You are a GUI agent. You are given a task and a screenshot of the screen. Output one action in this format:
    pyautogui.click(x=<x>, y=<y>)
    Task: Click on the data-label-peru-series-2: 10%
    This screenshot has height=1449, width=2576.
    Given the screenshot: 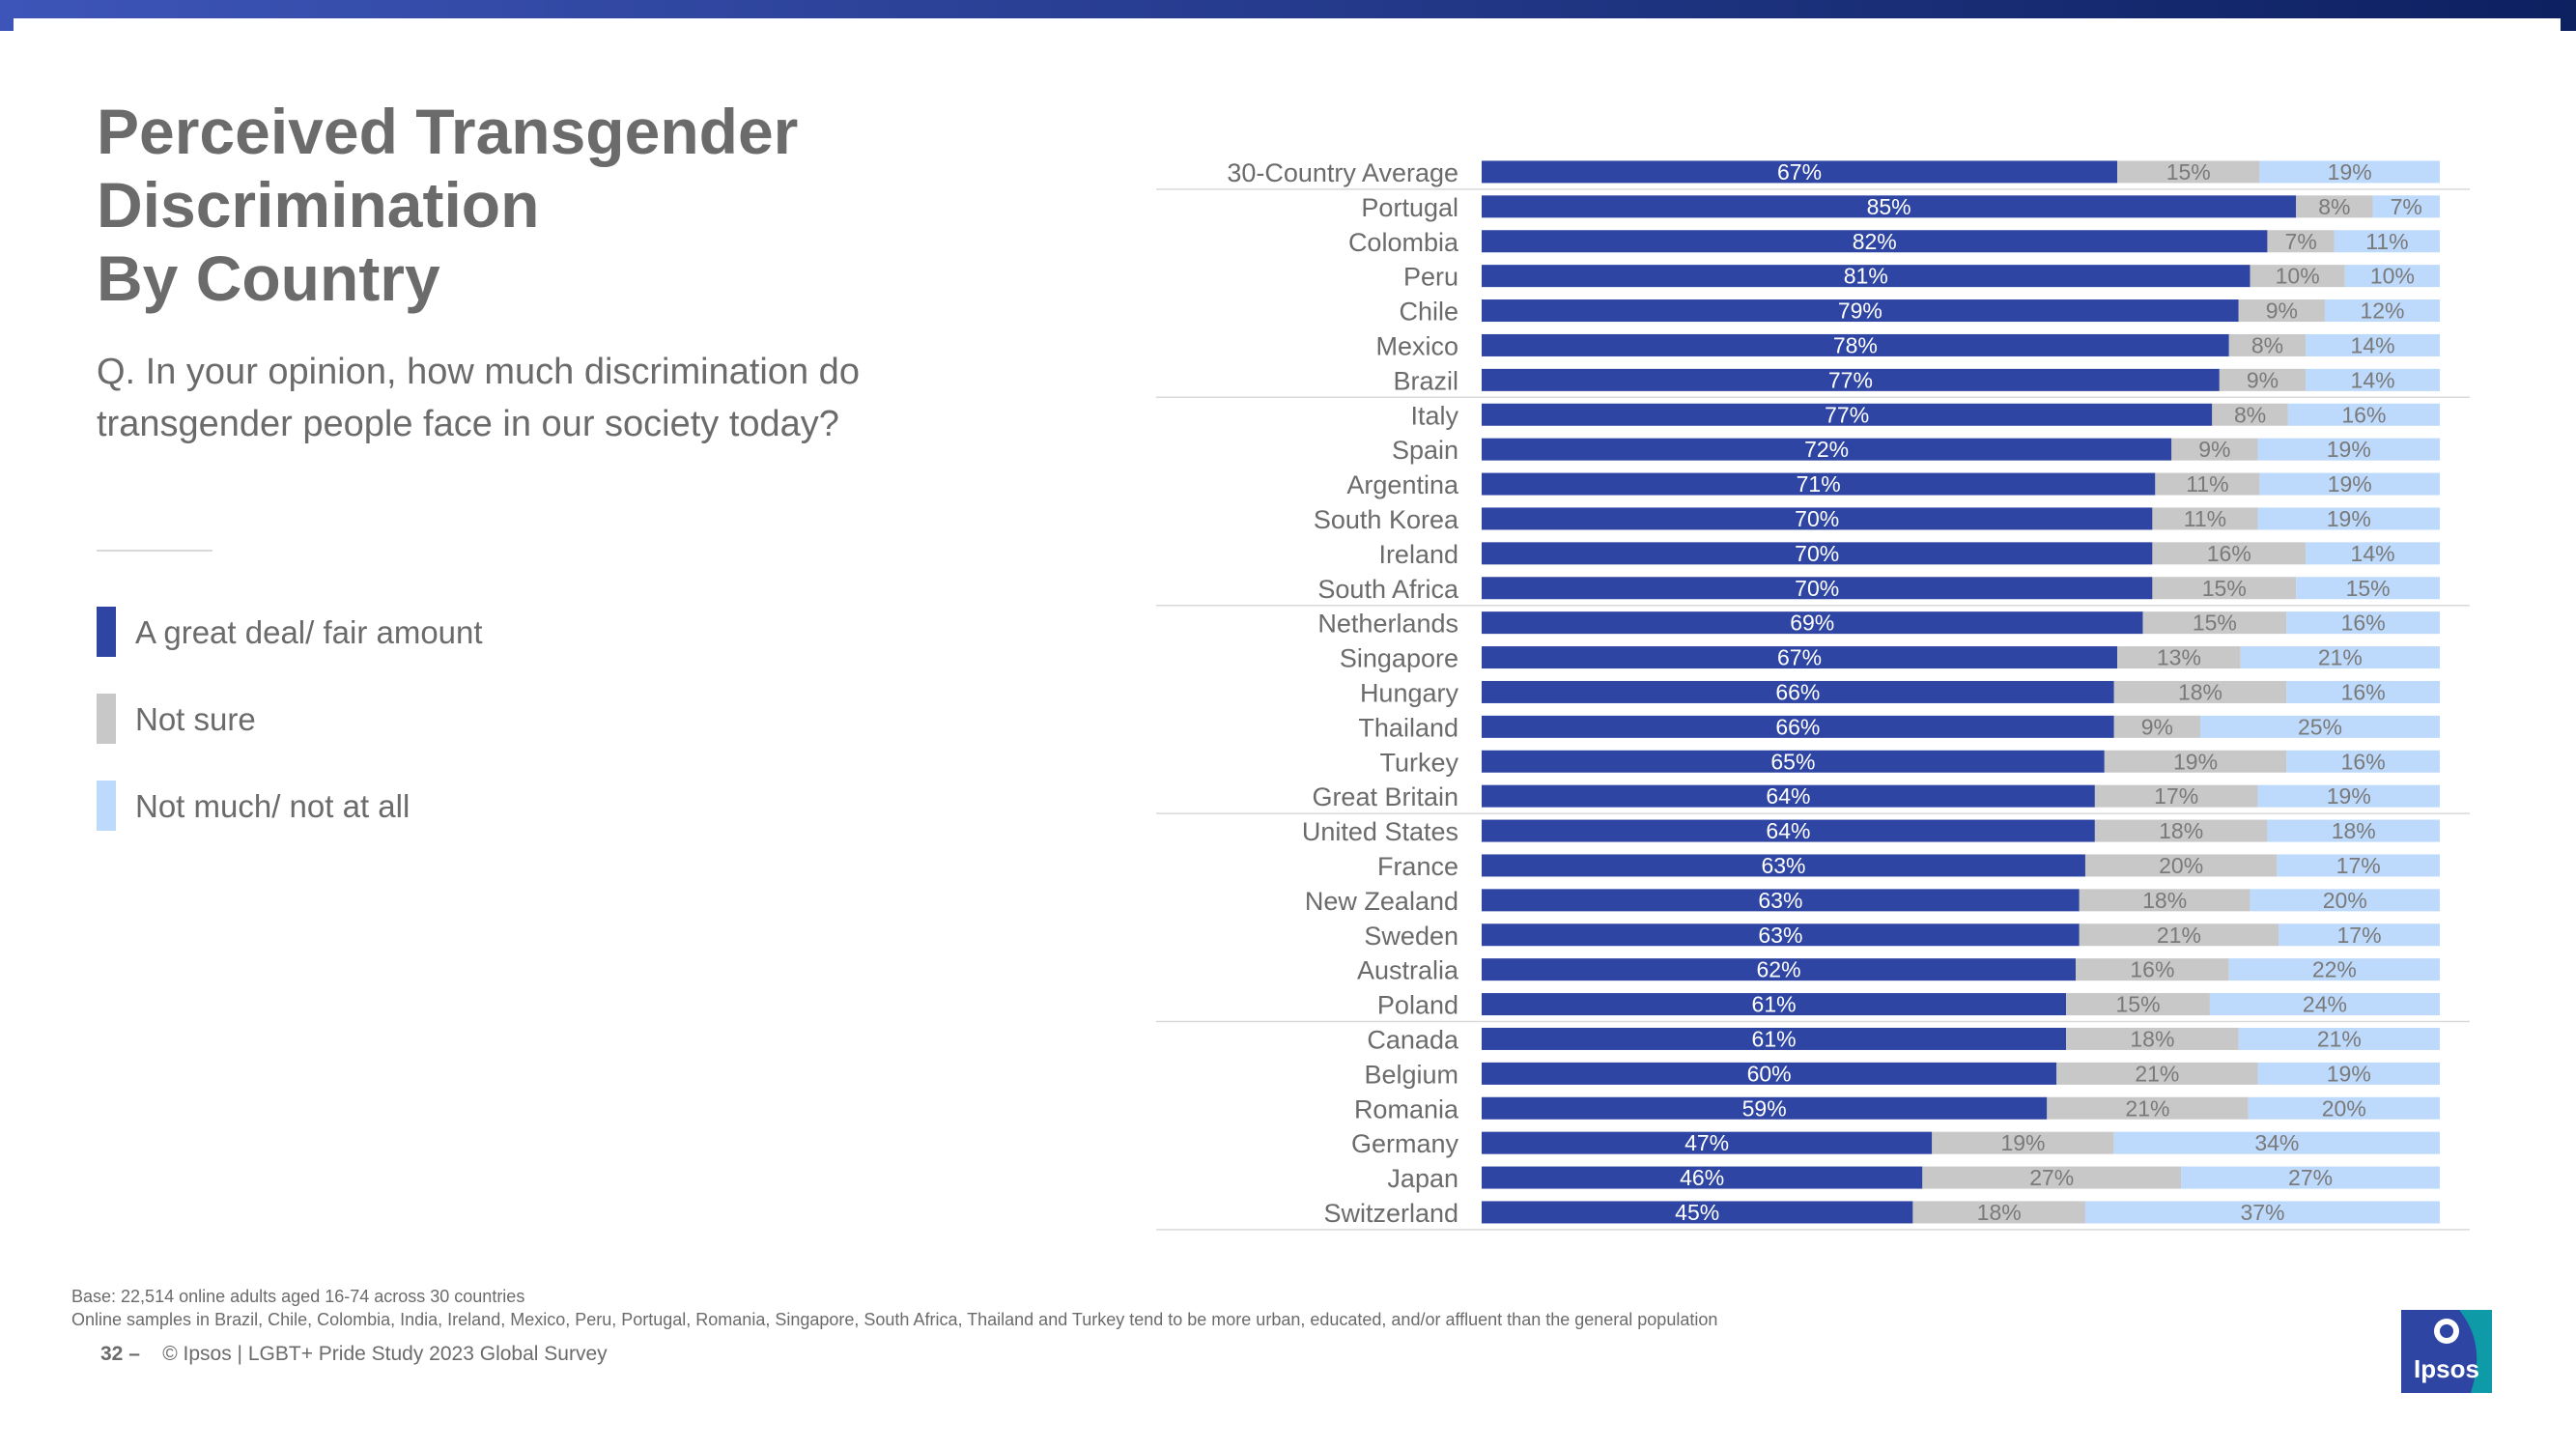 What is the action you would take?
    pyautogui.click(x=2392, y=276)
    